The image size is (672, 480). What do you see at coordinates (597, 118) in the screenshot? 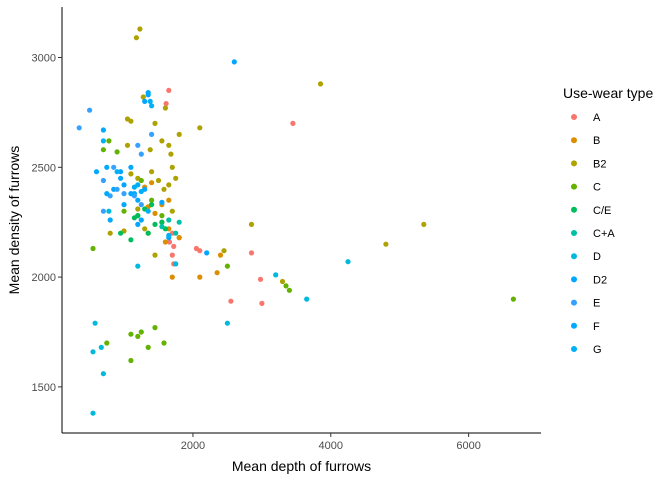
I see `legend-label: A` at bounding box center [597, 118].